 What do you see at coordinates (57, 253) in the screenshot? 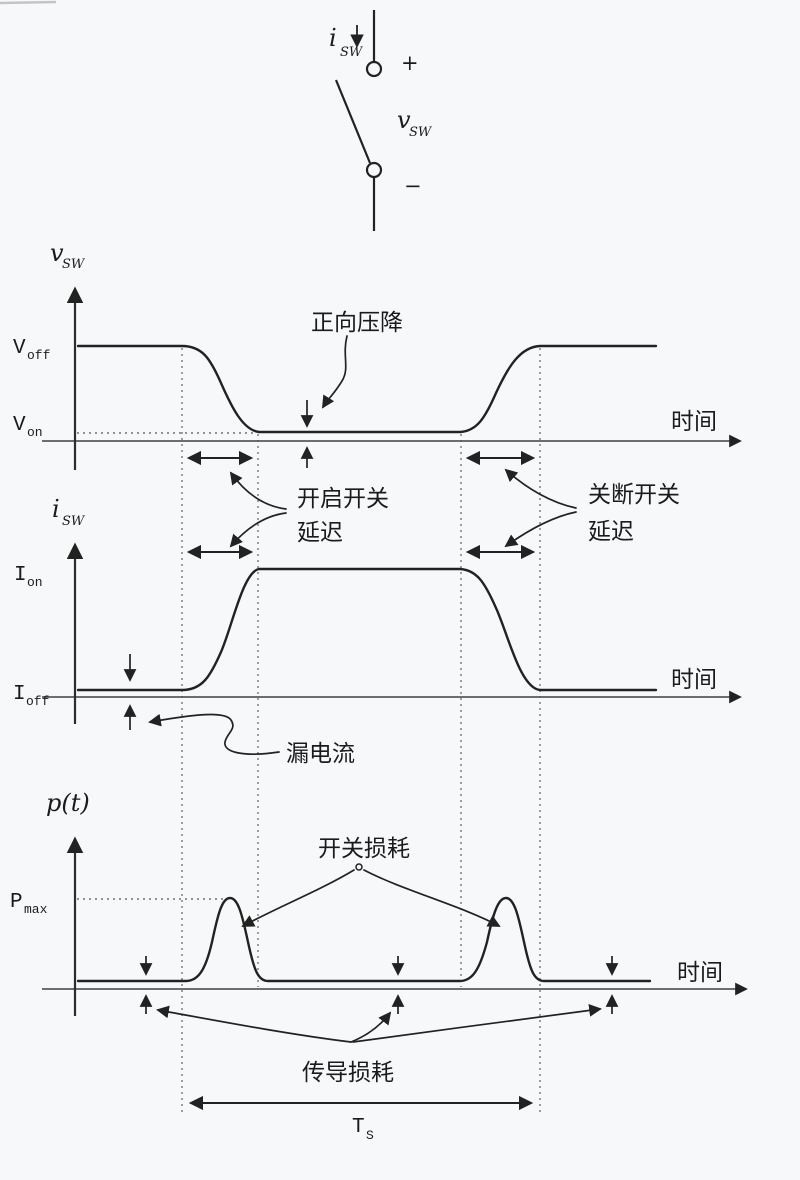
I see `voltage-axis-label: v` at bounding box center [57, 253].